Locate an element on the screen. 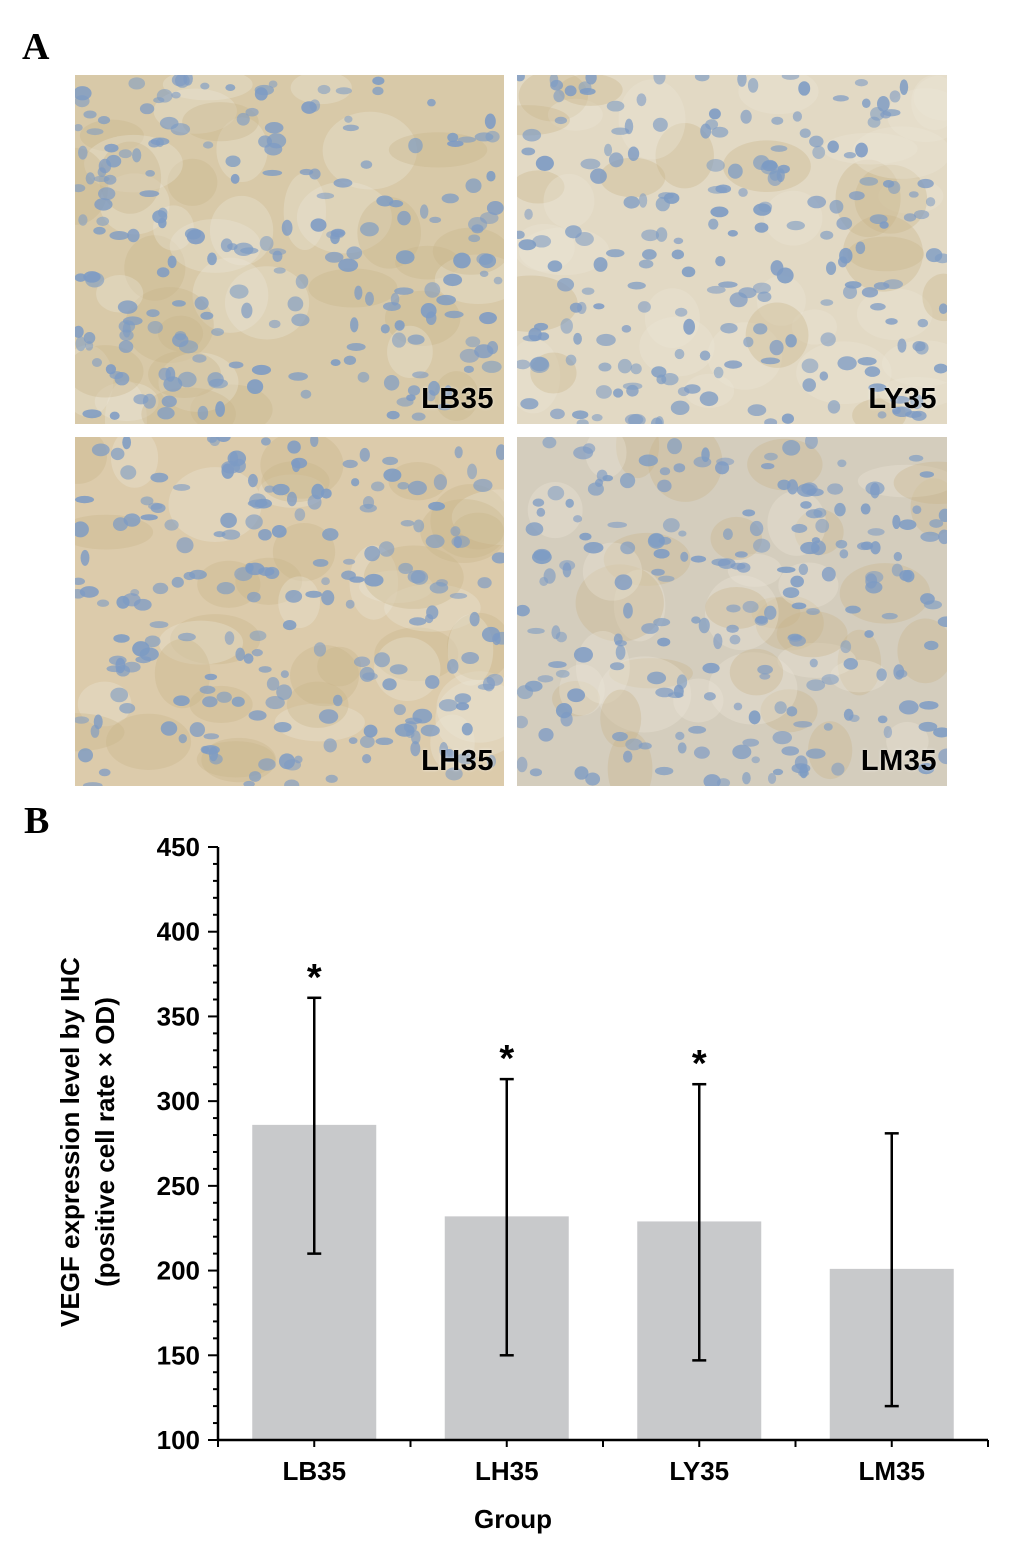 The height and width of the screenshot is (1558, 1033). micrograph-lb35: LB35 is located at coordinates (289, 249).